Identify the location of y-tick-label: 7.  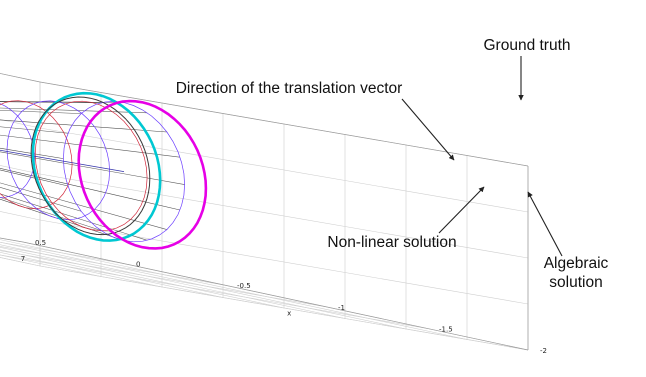
(23, 259).